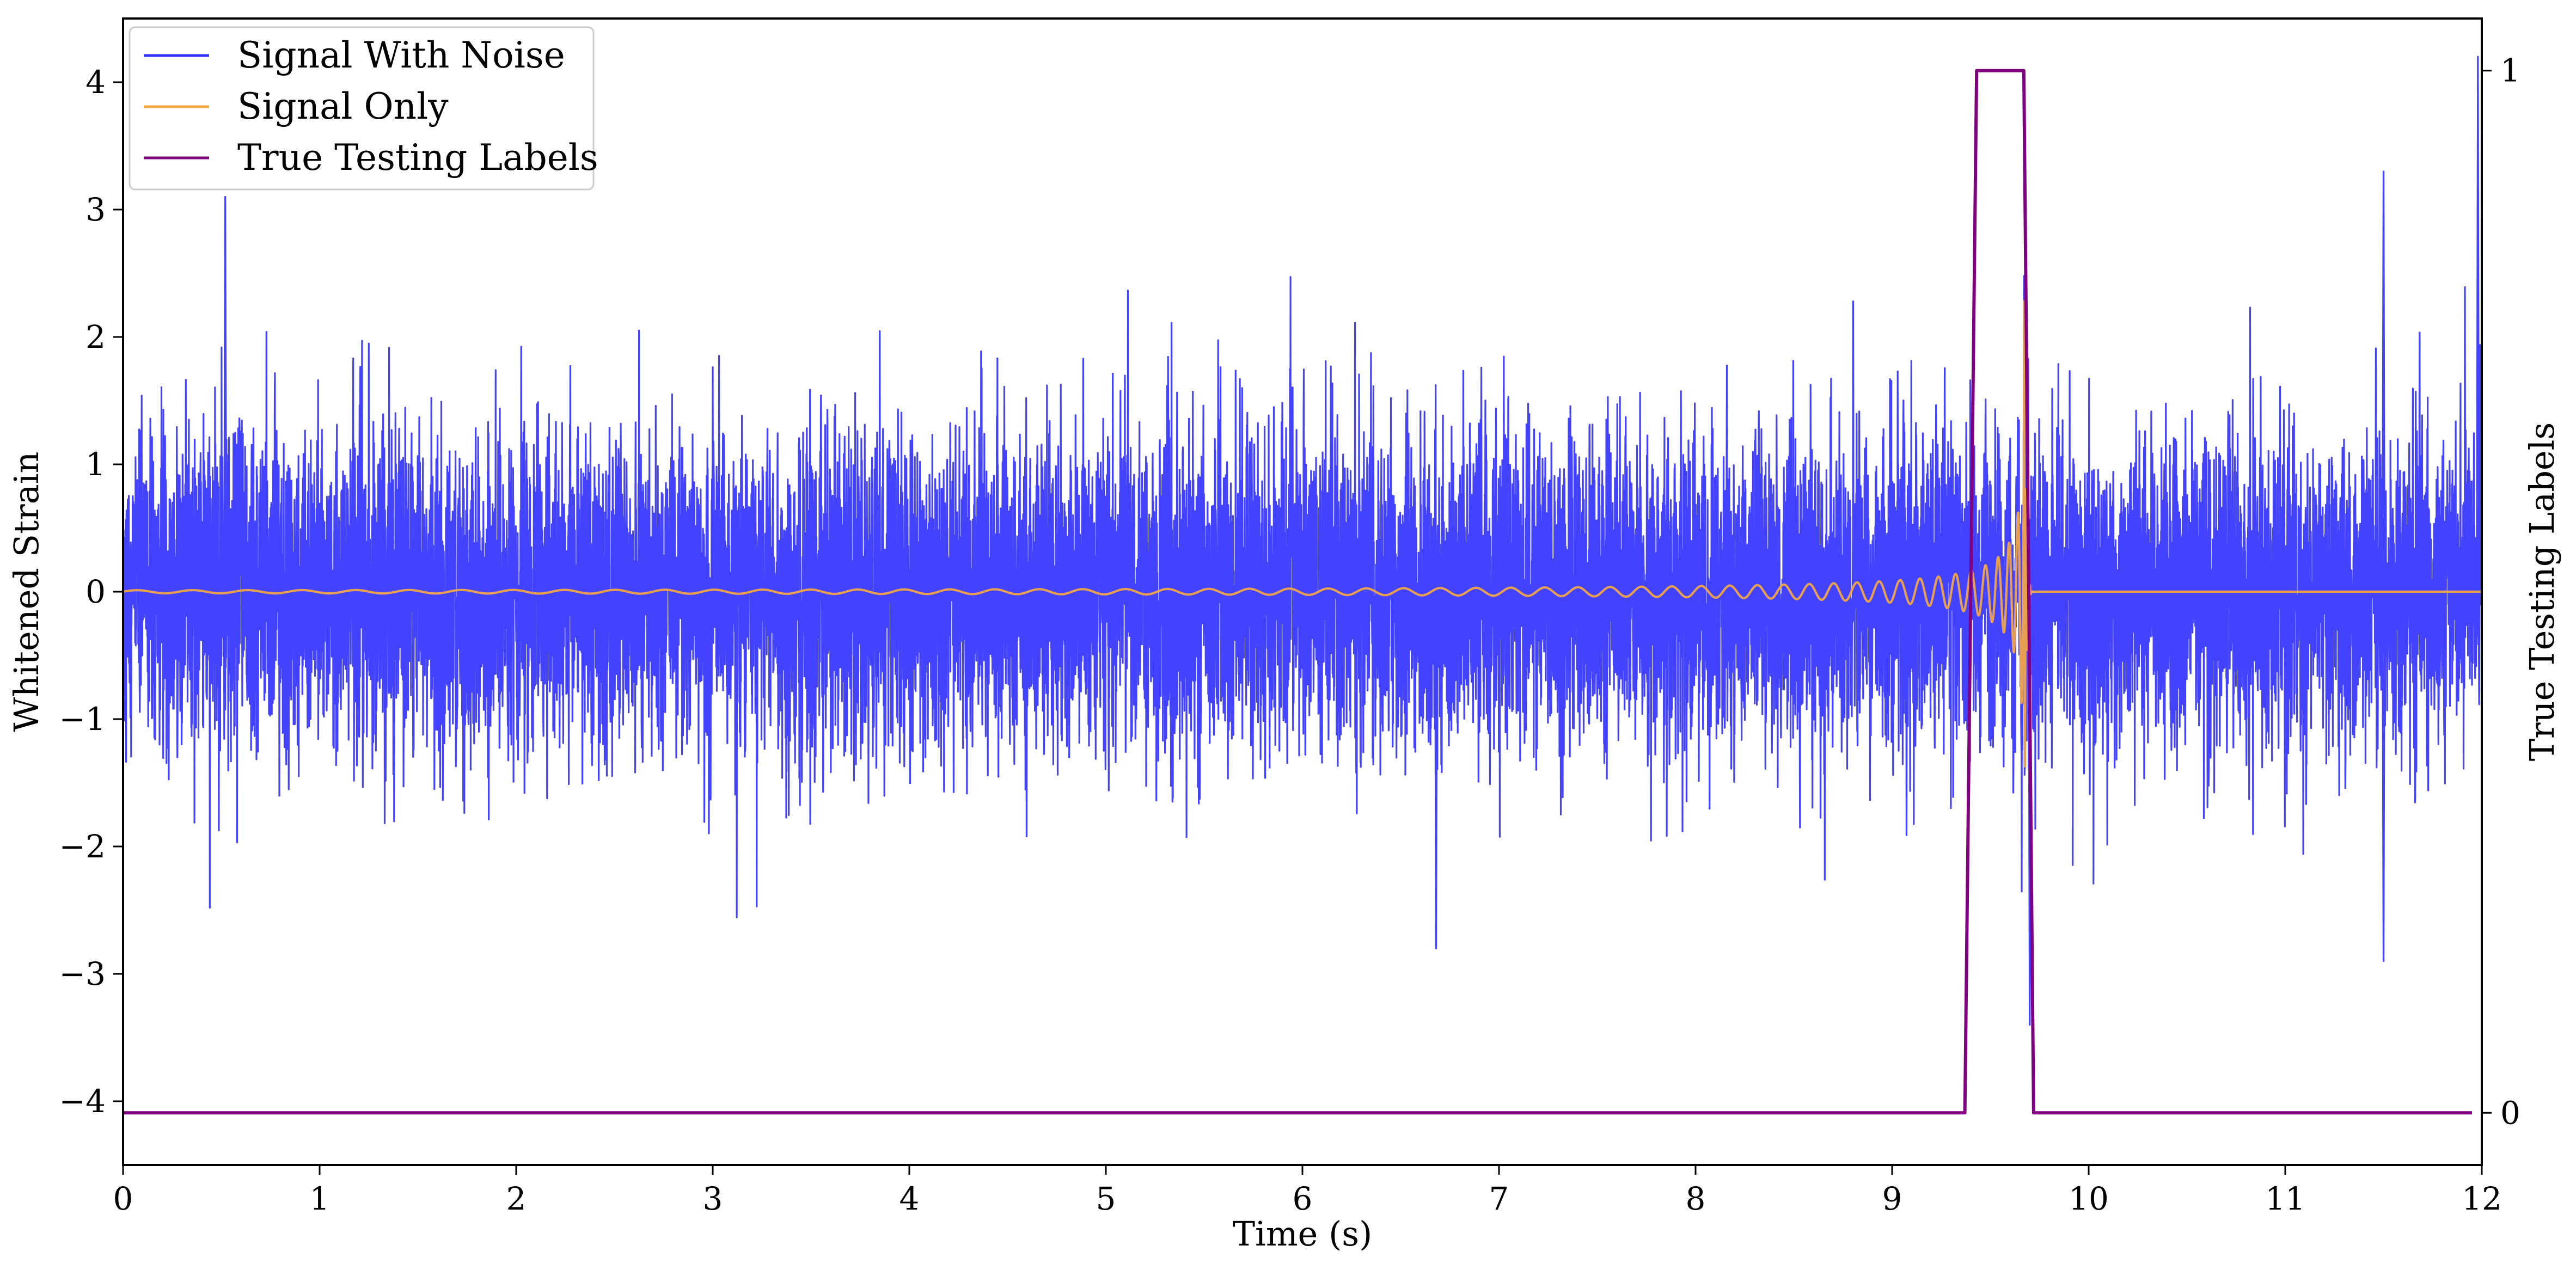 This screenshot has height=1270, width=2576. I want to click on x-tick-label: 7, so click(1499, 1198).